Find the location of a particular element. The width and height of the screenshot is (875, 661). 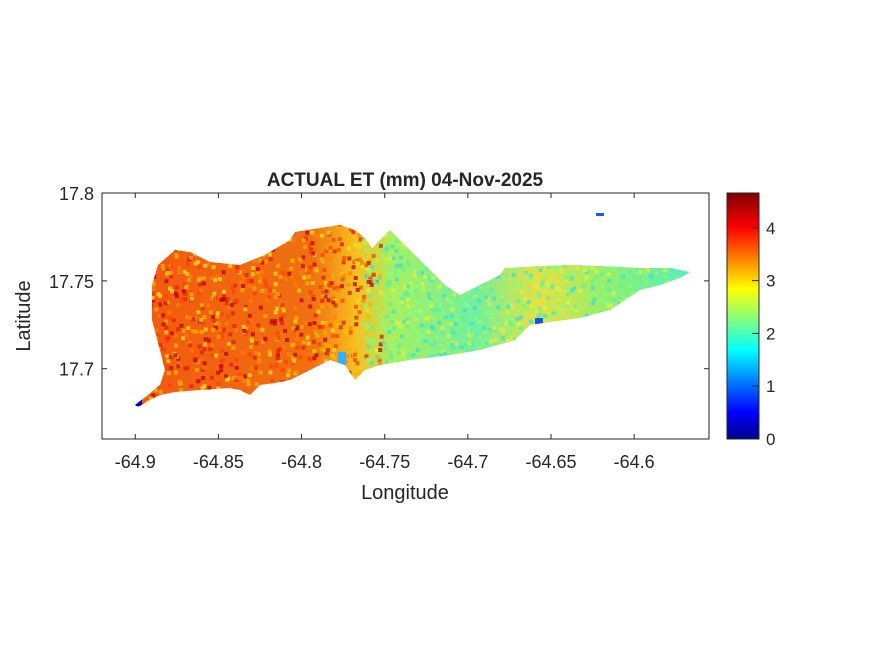

raster-cell-low is located at coordinates (539, 322).